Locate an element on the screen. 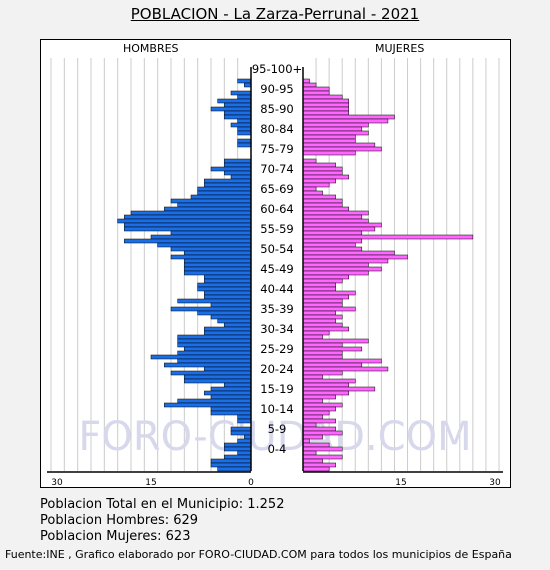  age-group-label: 65-69 is located at coordinates (276, 189).